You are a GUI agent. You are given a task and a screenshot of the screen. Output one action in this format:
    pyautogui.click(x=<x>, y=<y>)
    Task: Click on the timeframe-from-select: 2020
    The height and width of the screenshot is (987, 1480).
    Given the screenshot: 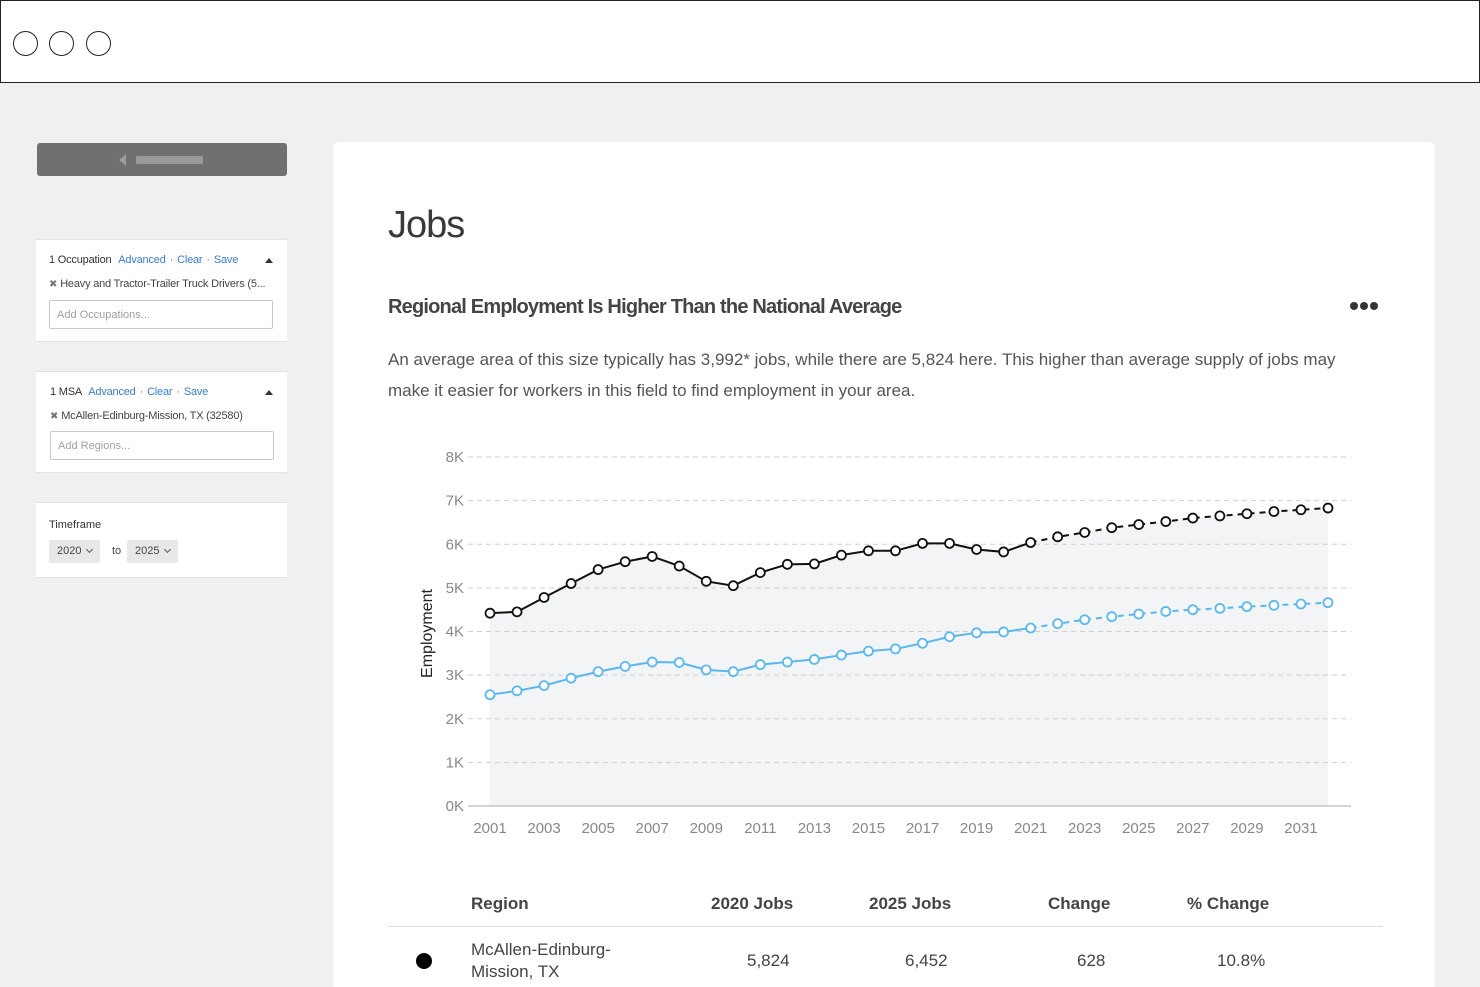 What is the action you would take?
    pyautogui.click(x=75, y=551)
    